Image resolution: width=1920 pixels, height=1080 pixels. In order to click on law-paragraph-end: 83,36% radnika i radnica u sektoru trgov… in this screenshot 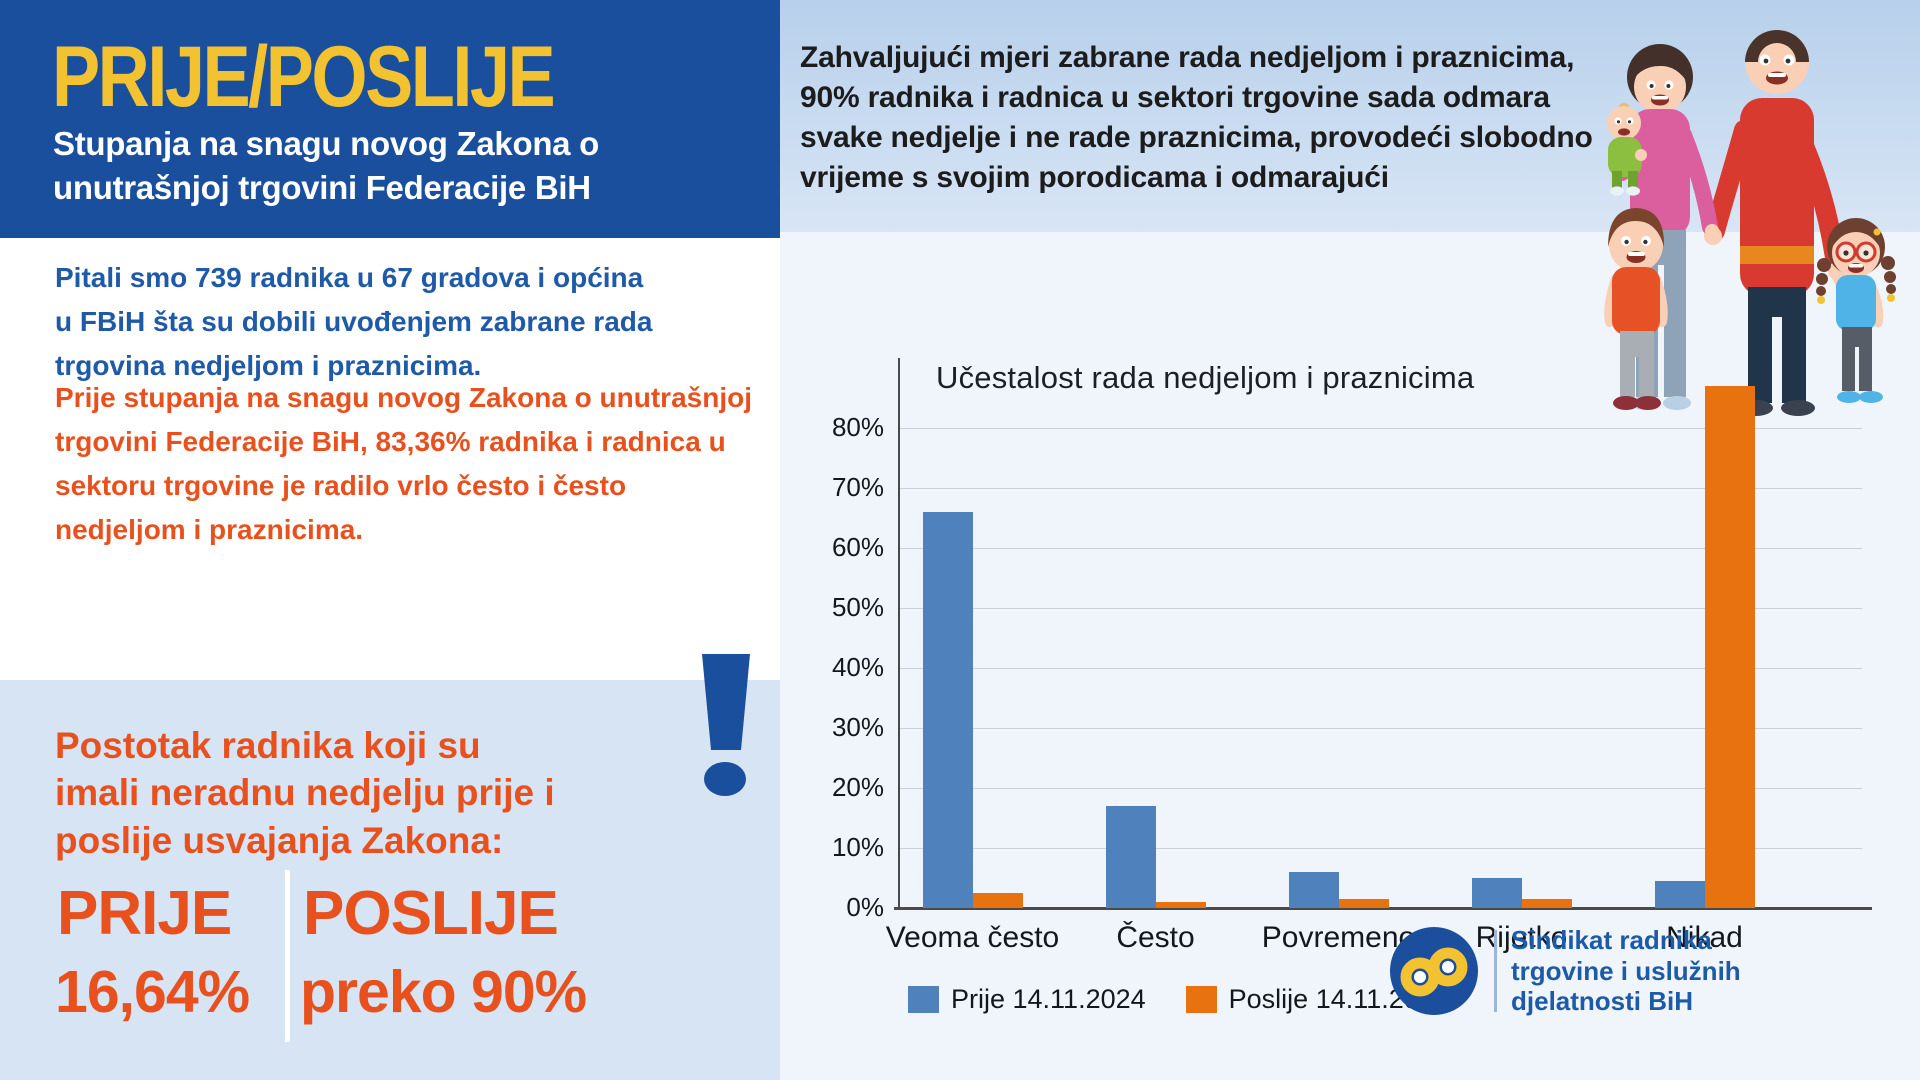, I will do `click(390, 485)`.